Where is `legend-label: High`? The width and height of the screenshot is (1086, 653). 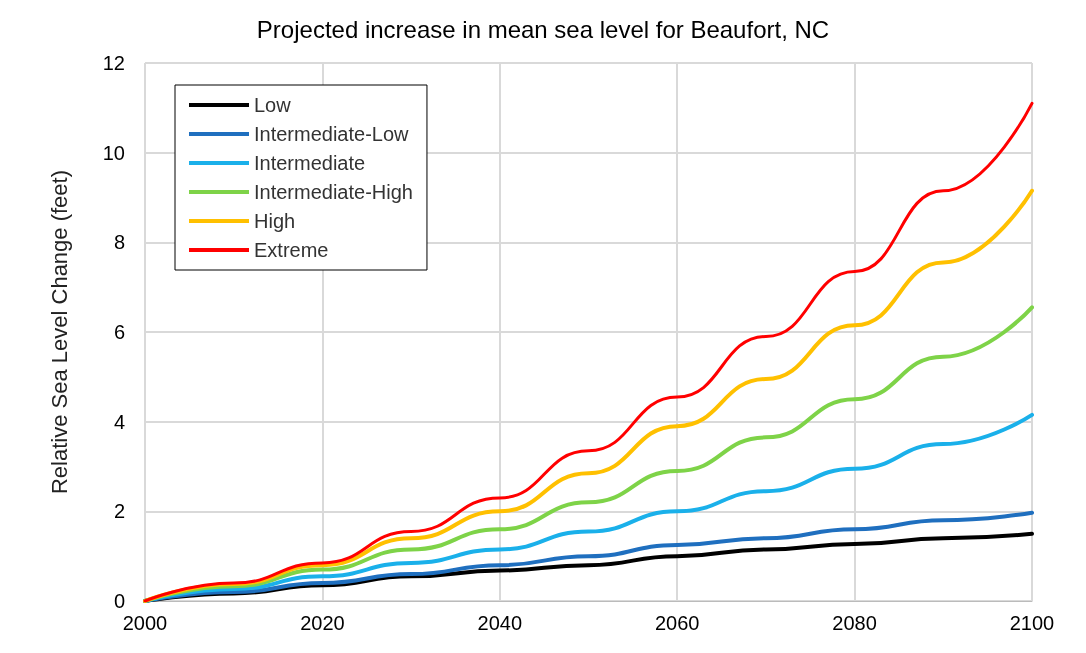 legend-label: High is located at coordinates (275, 221).